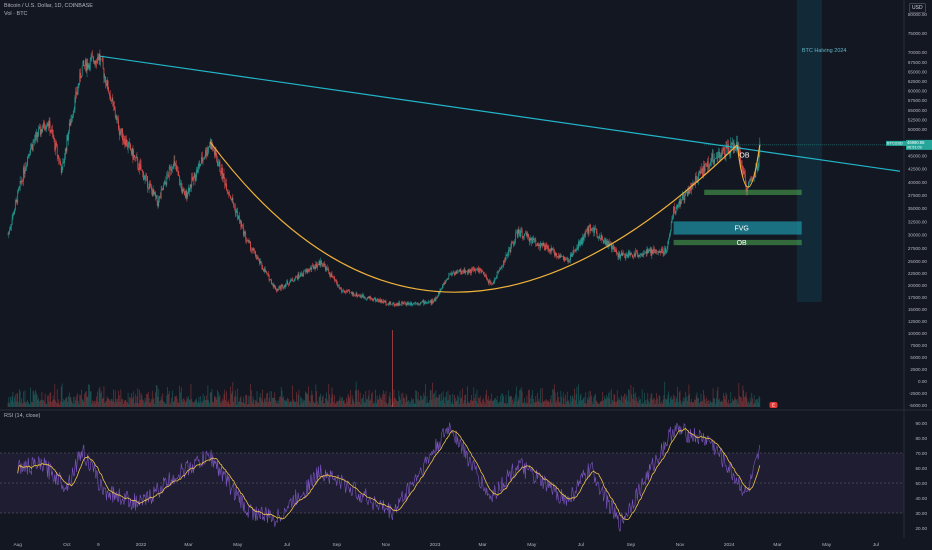  What do you see at coordinates (17, 545) in the screenshot?
I see `time-tick-label: Aug` at bounding box center [17, 545].